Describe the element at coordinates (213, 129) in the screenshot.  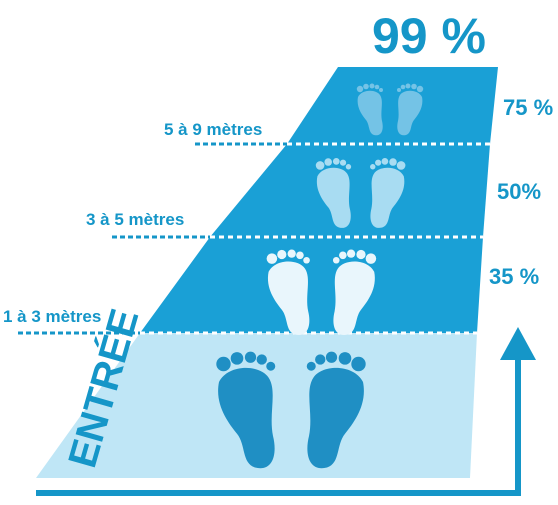
I see `zone-5-9-distance: 5 à 9 mètres` at that location.